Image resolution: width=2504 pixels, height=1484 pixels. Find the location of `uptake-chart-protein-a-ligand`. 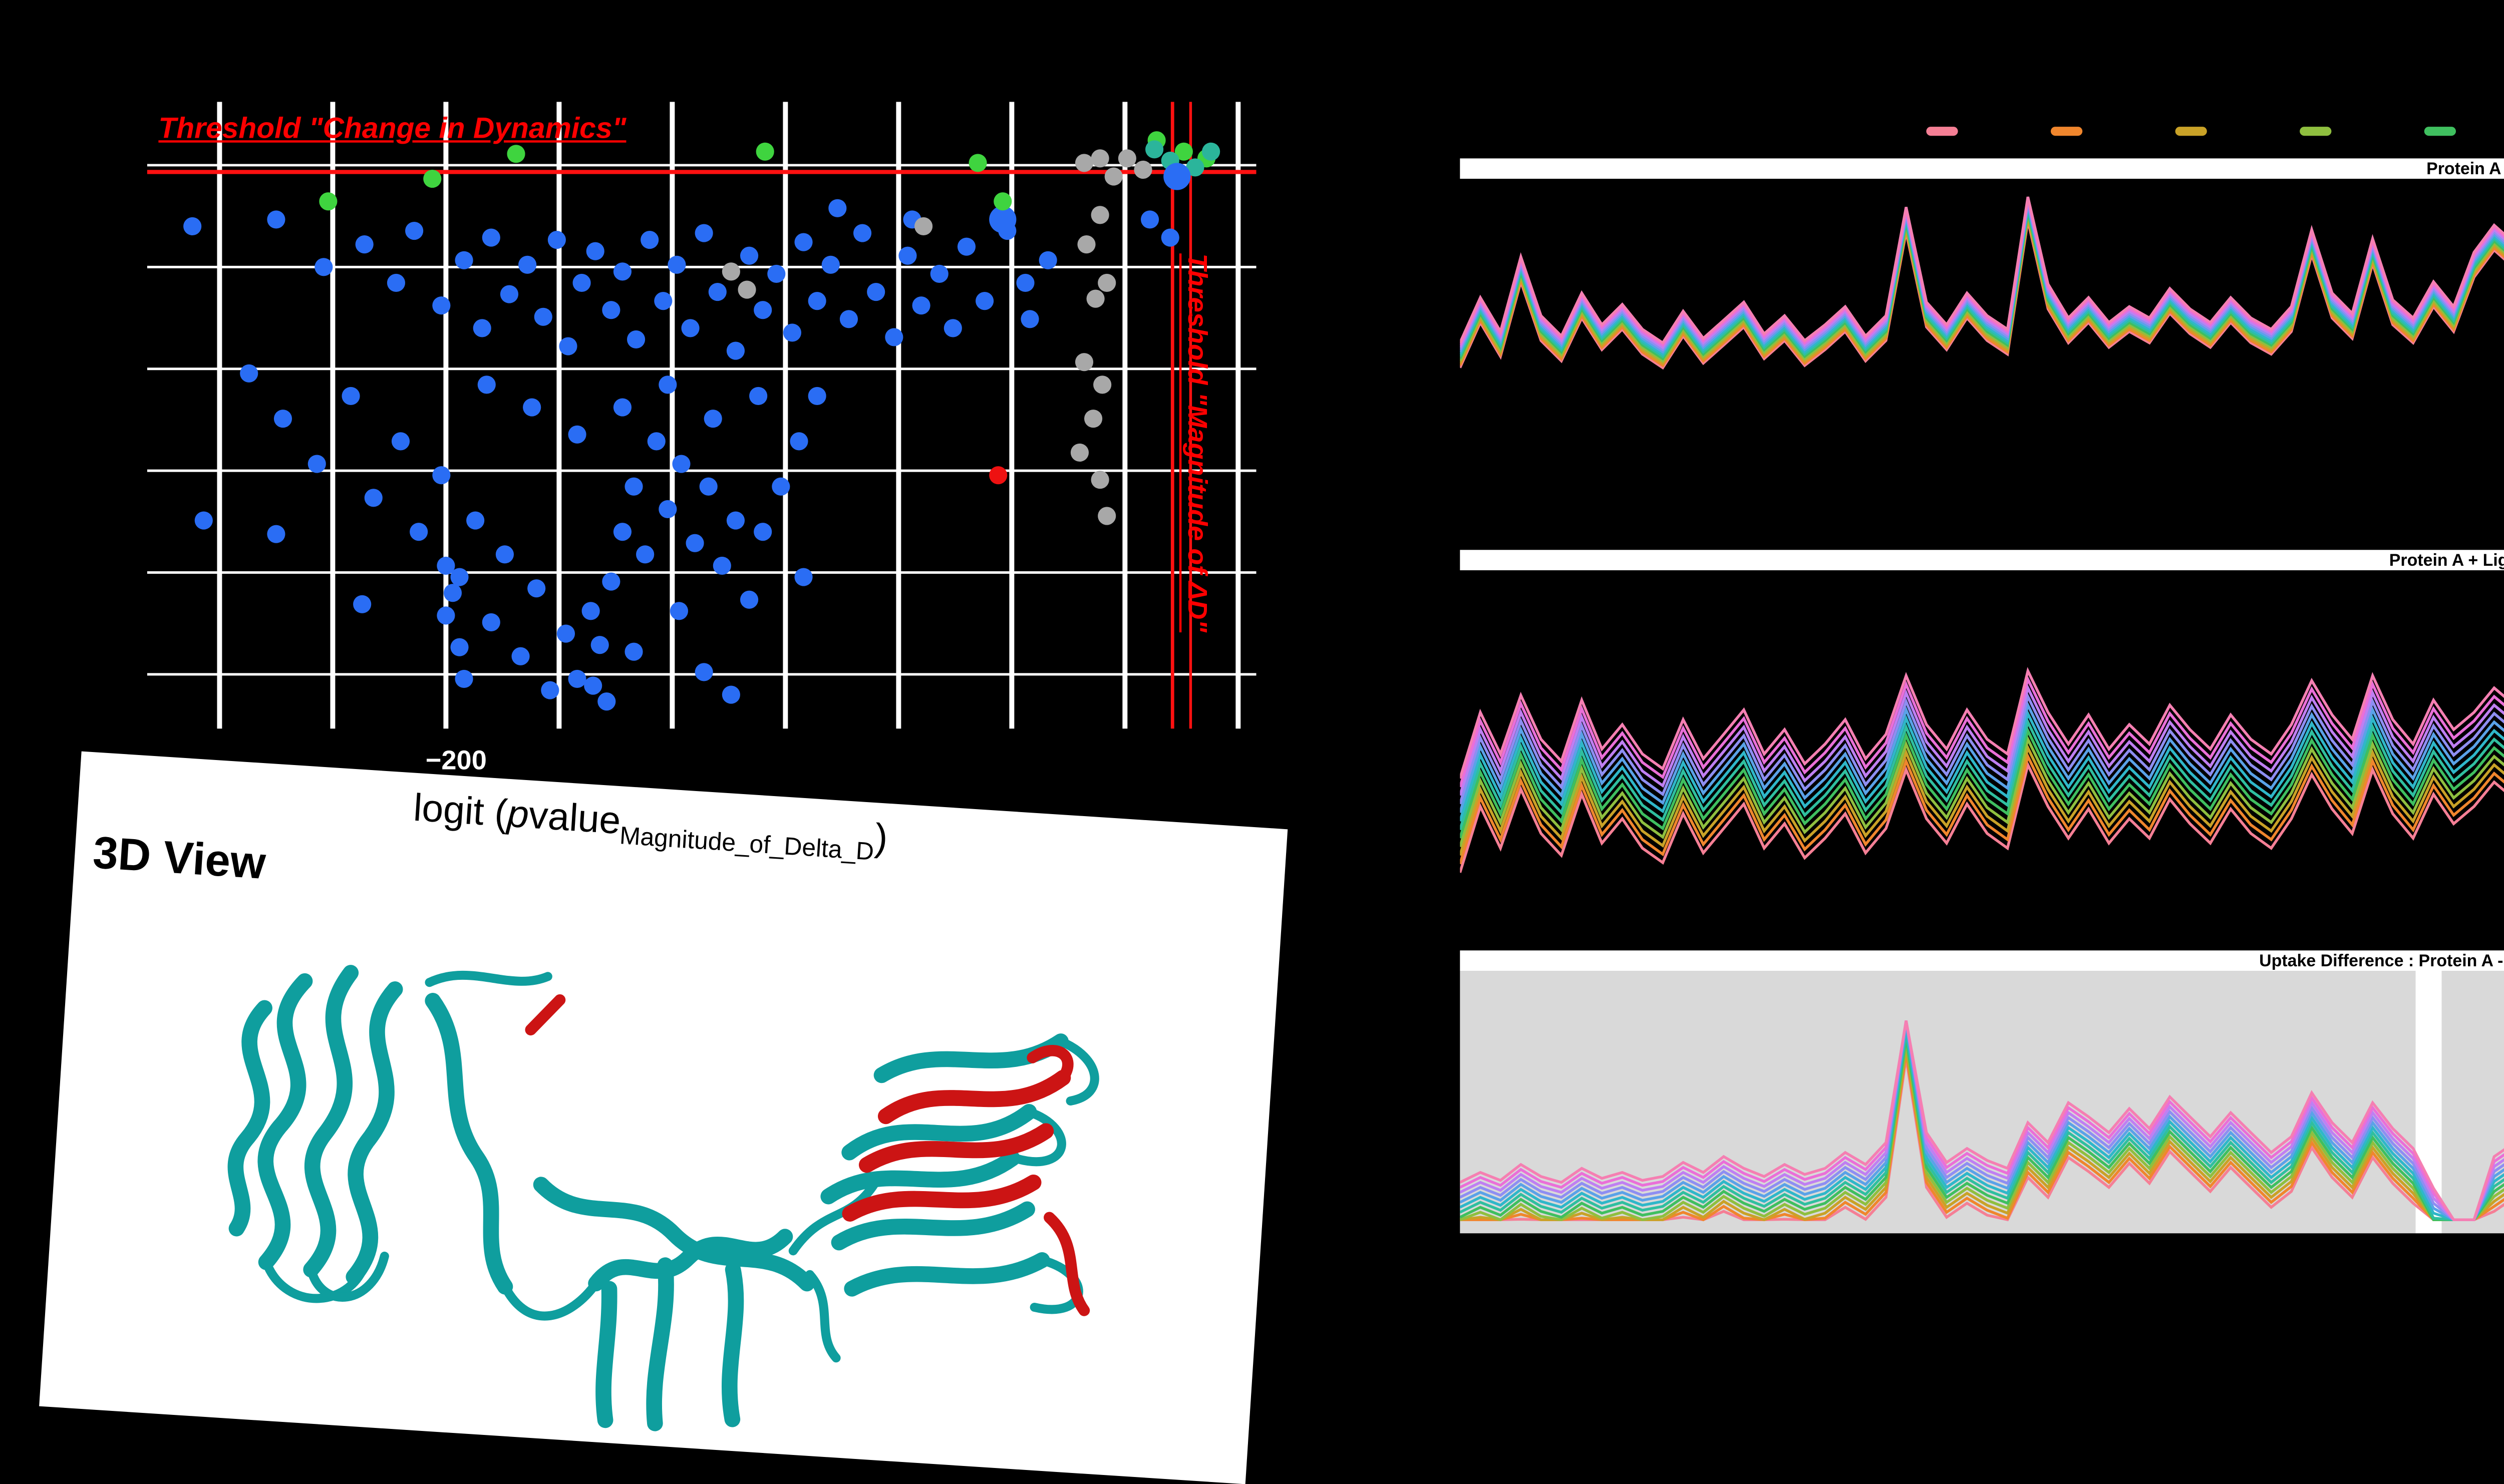

uptake-chart-protein-a-ligand is located at coordinates (1982, 770).